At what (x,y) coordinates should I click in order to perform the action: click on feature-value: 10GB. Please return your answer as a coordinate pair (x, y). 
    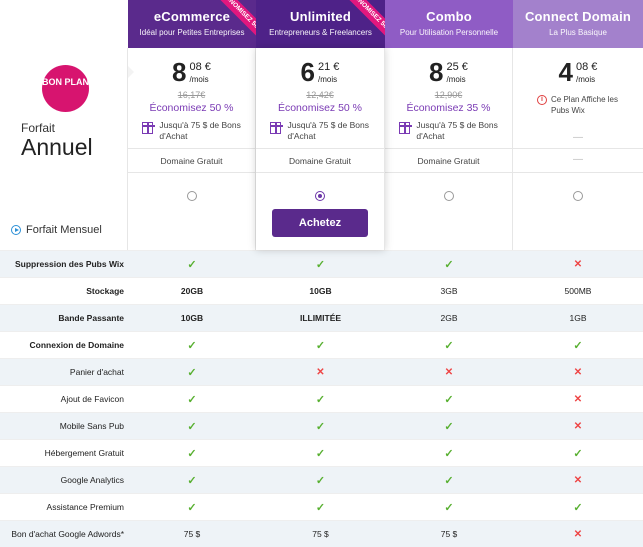
    Looking at the image, I should click on (320, 291).